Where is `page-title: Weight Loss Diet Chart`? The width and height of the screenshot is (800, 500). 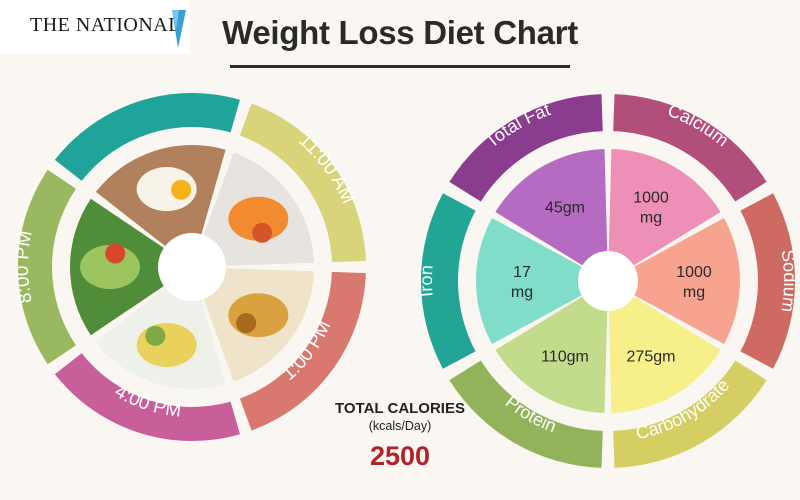
page-title: Weight Loss Diet Chart is located at coordinates (400, 32).